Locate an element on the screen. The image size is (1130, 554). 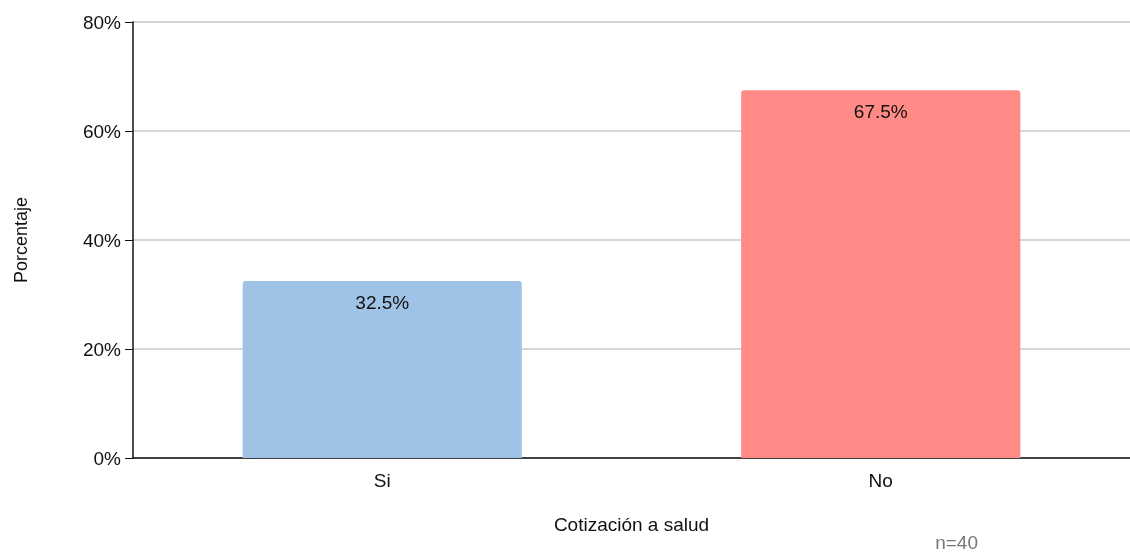
x-tick-label: Si is located at coordinates (382, 480).